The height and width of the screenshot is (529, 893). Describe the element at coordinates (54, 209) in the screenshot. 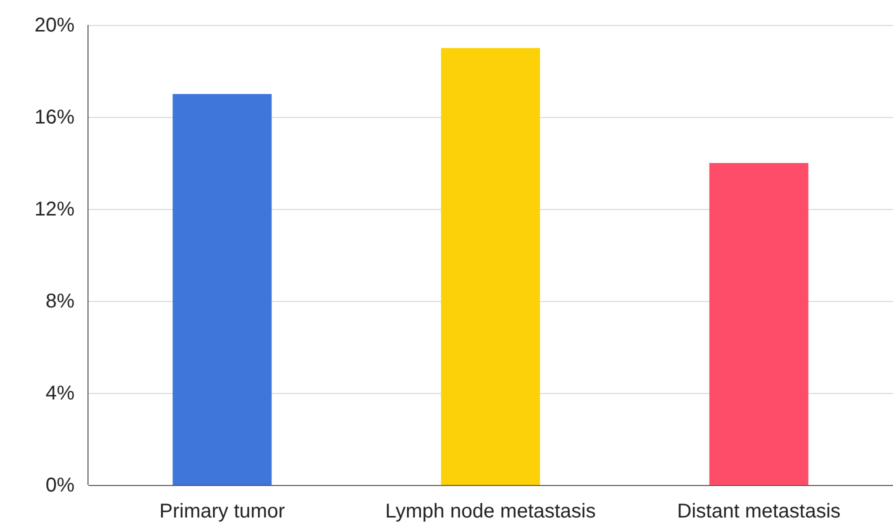

I see `y-tick-label: 12%` at that location.